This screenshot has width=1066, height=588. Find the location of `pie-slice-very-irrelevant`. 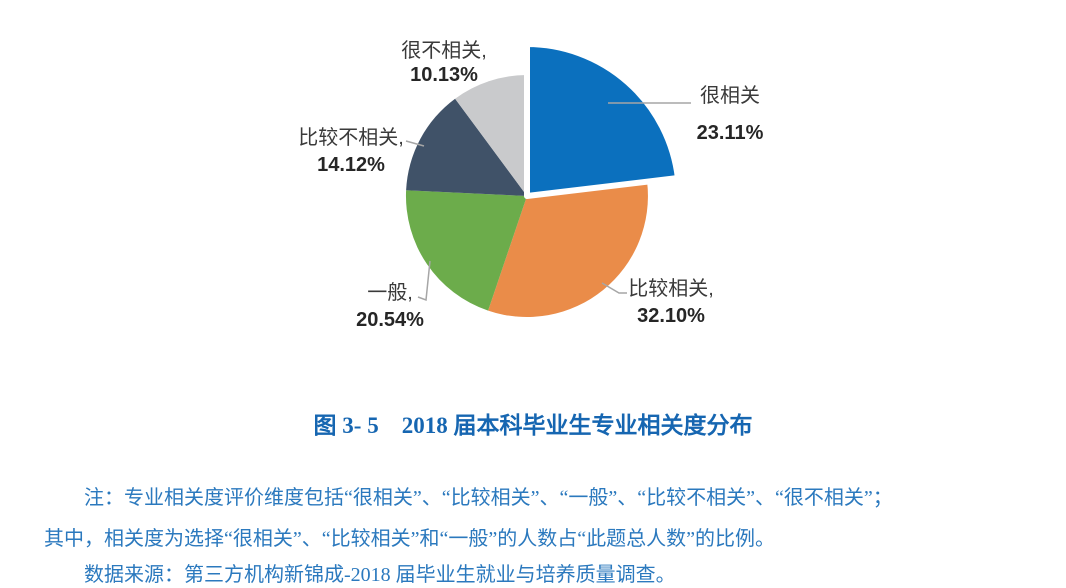

pie-slice-very-irrelevant is located at coordinates (491, 135).